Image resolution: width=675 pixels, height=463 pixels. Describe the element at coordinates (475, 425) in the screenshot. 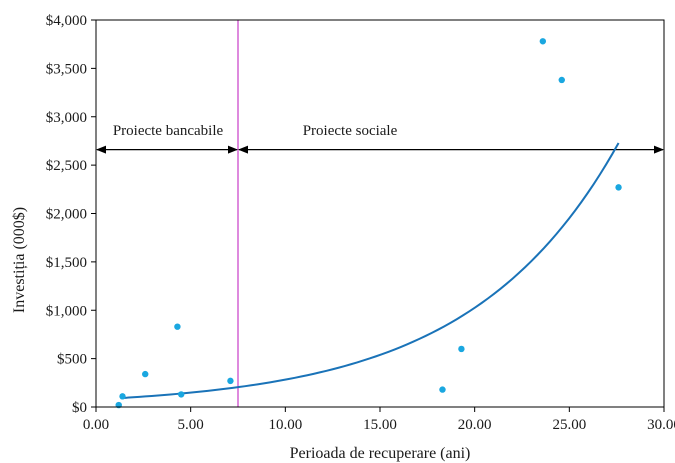

I see `x-tick-label: 20.00` at that location.